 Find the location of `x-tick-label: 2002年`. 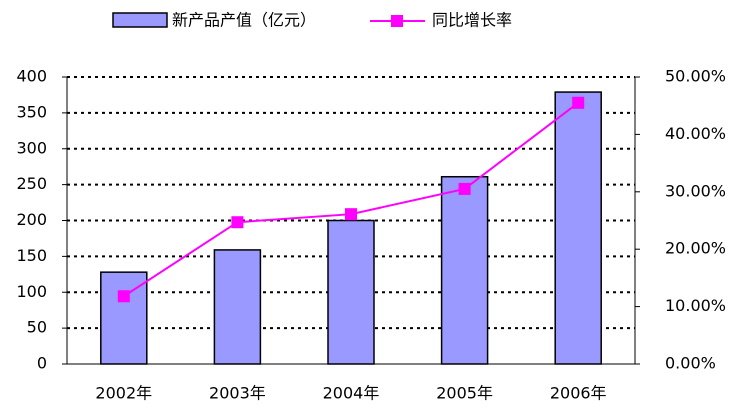

x-tick-label: 2002年 is located at coordinates (123, 393).